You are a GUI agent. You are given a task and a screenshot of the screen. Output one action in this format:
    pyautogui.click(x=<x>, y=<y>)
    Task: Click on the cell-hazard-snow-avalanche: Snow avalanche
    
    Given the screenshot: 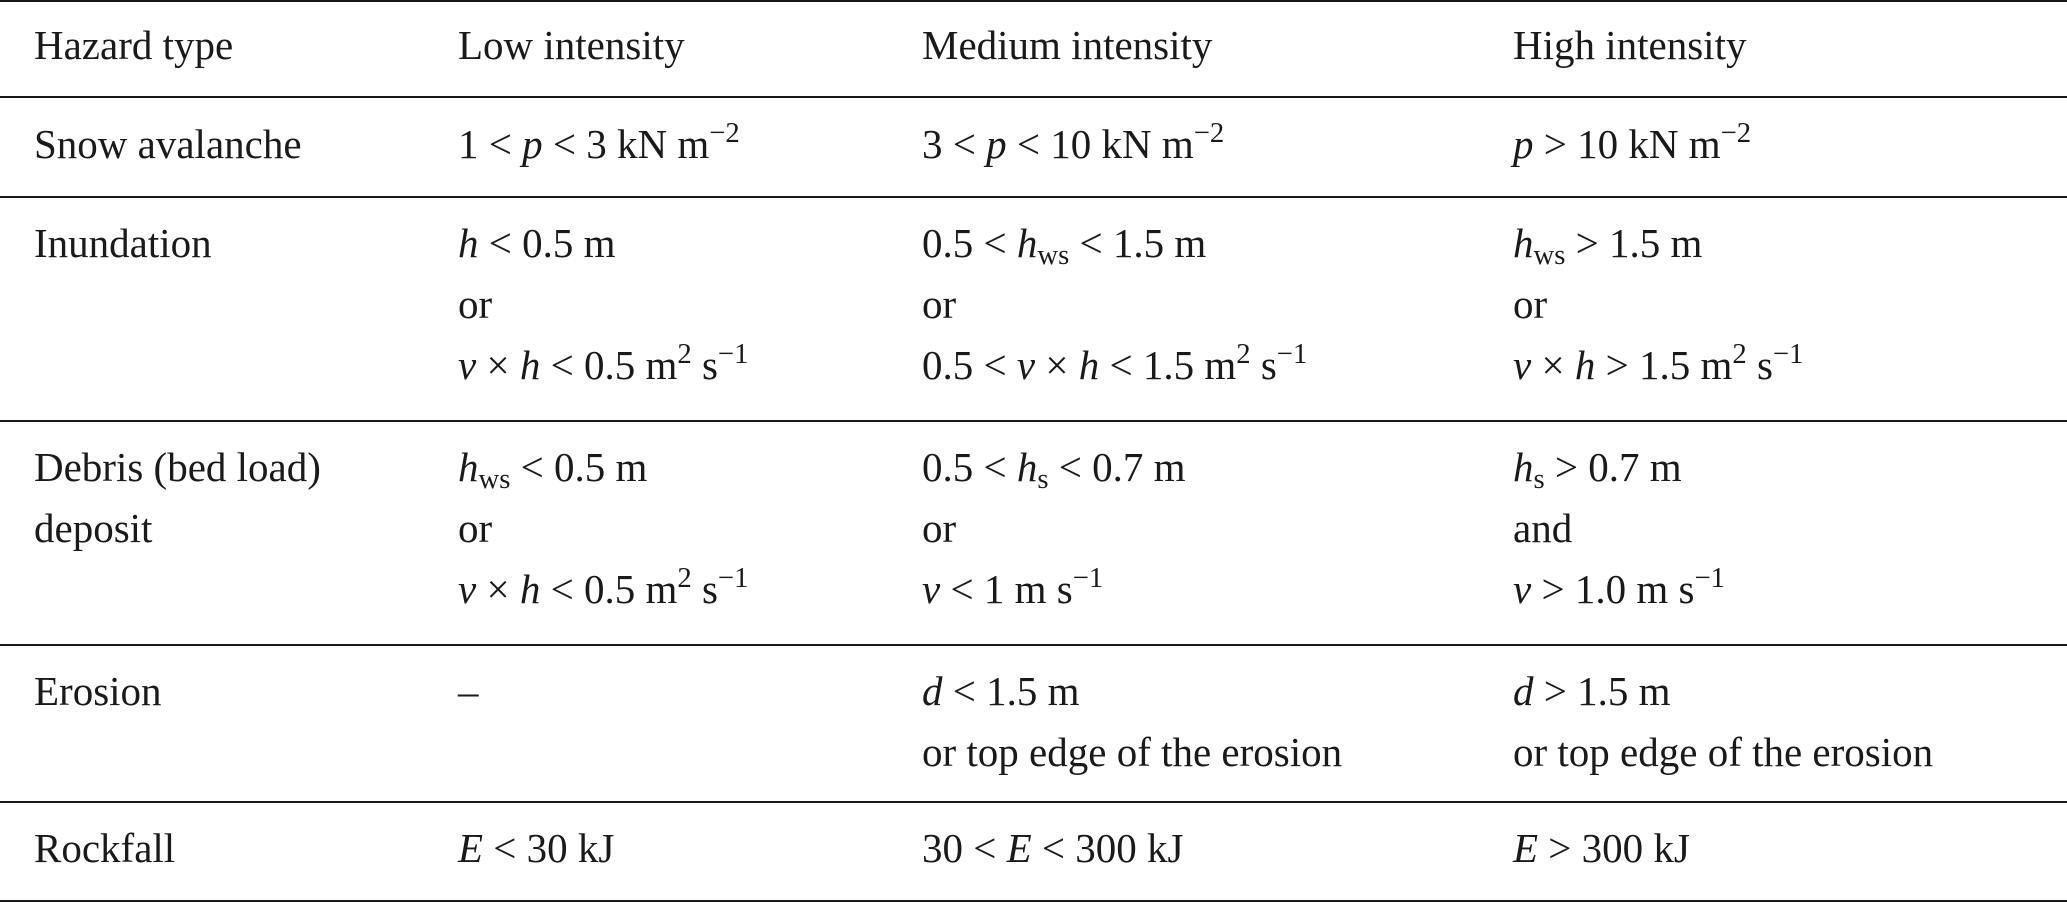 What is the action you would take?
    pyautogui.click(x=168, y=144)
    